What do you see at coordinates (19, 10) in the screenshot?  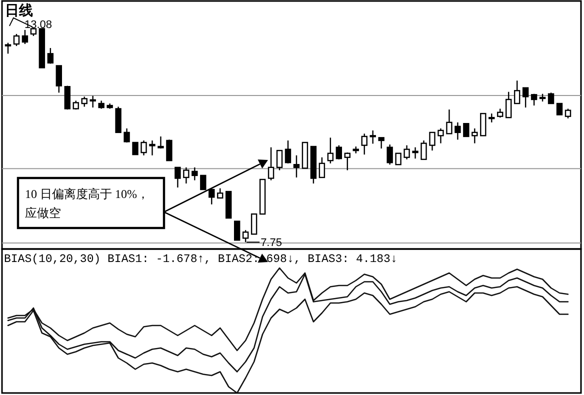 I see `chart-title: 日线` at bounding box center [19, 10].